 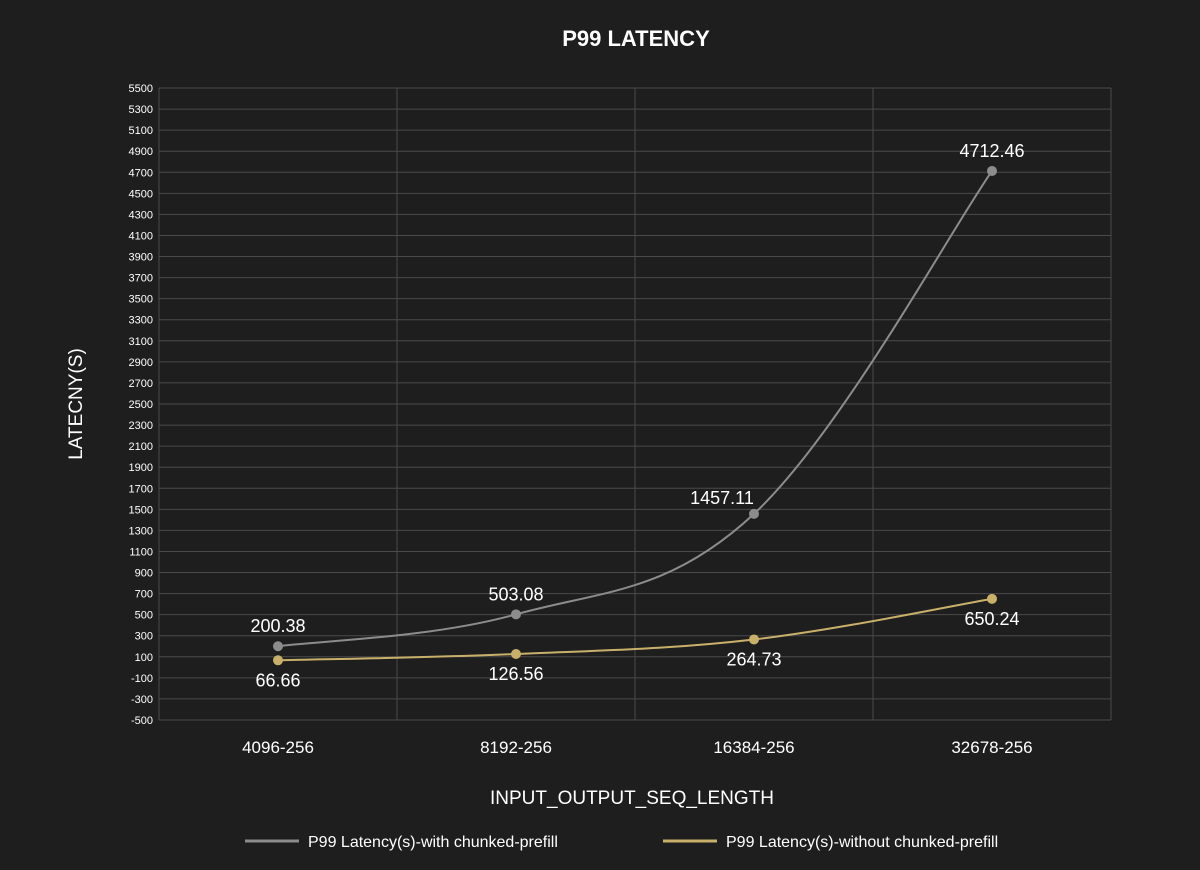 I want to click on y-axis-label: LATECNY(S), so click(x=76, y=404).